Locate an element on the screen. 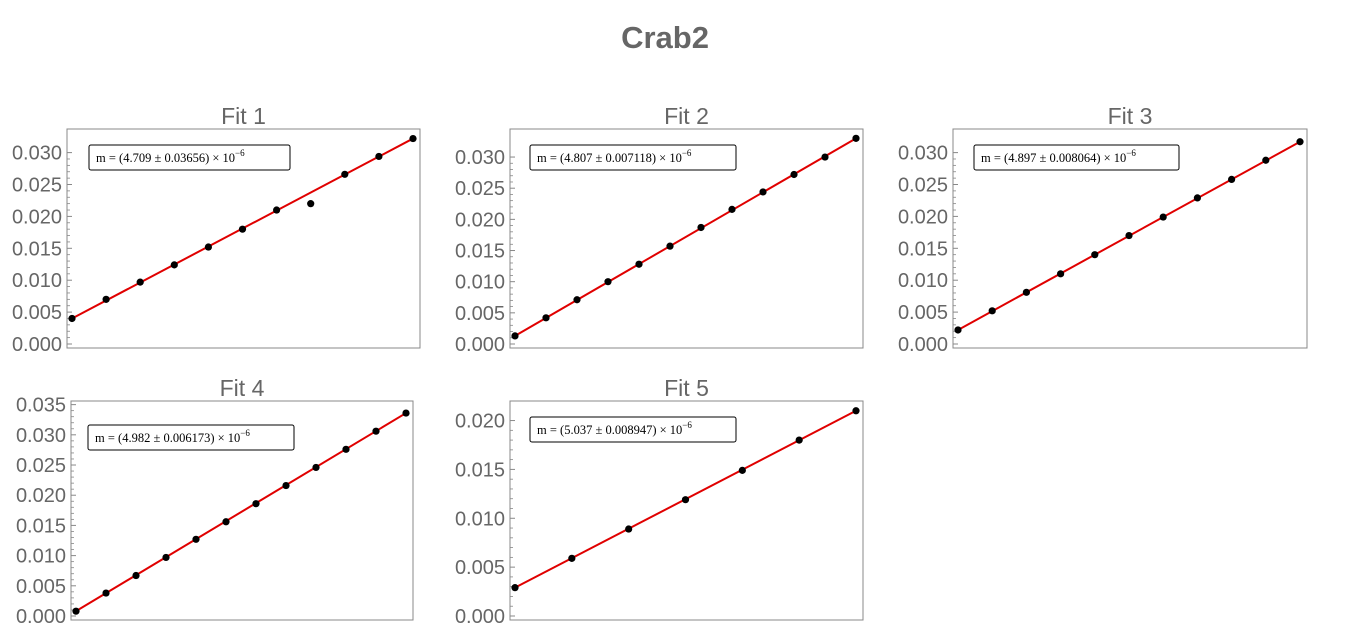 This screenshot has width=1370, height=639. slope-annotation: m = (4.982 ± 0.006173) × 10−6 is located at coordinates (191, 437).